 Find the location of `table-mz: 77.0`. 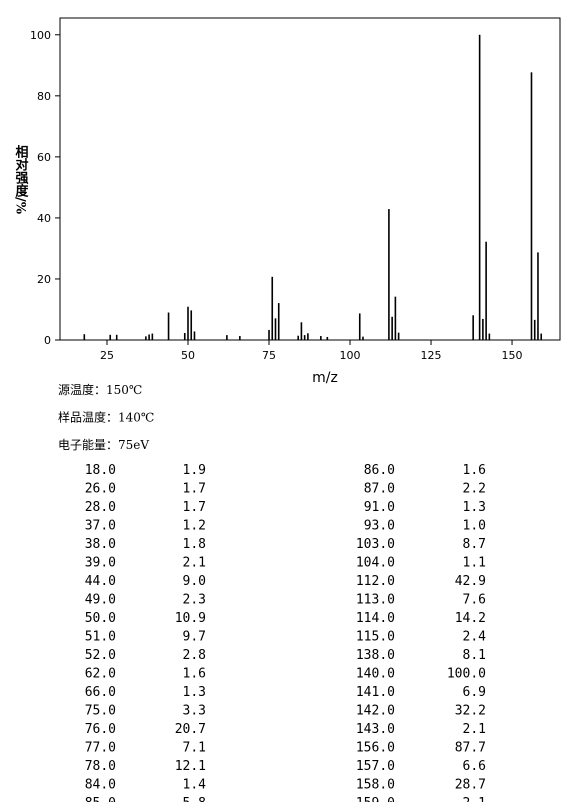

table-mz: 77.0 is located at coordinates (100, 748).